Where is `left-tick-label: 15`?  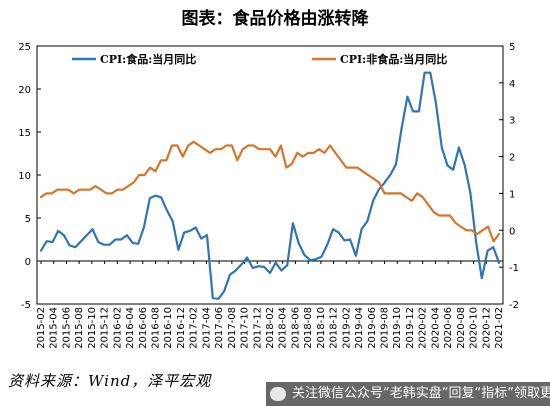 left-tick-label: 15 is located at coordinates (24, 133).